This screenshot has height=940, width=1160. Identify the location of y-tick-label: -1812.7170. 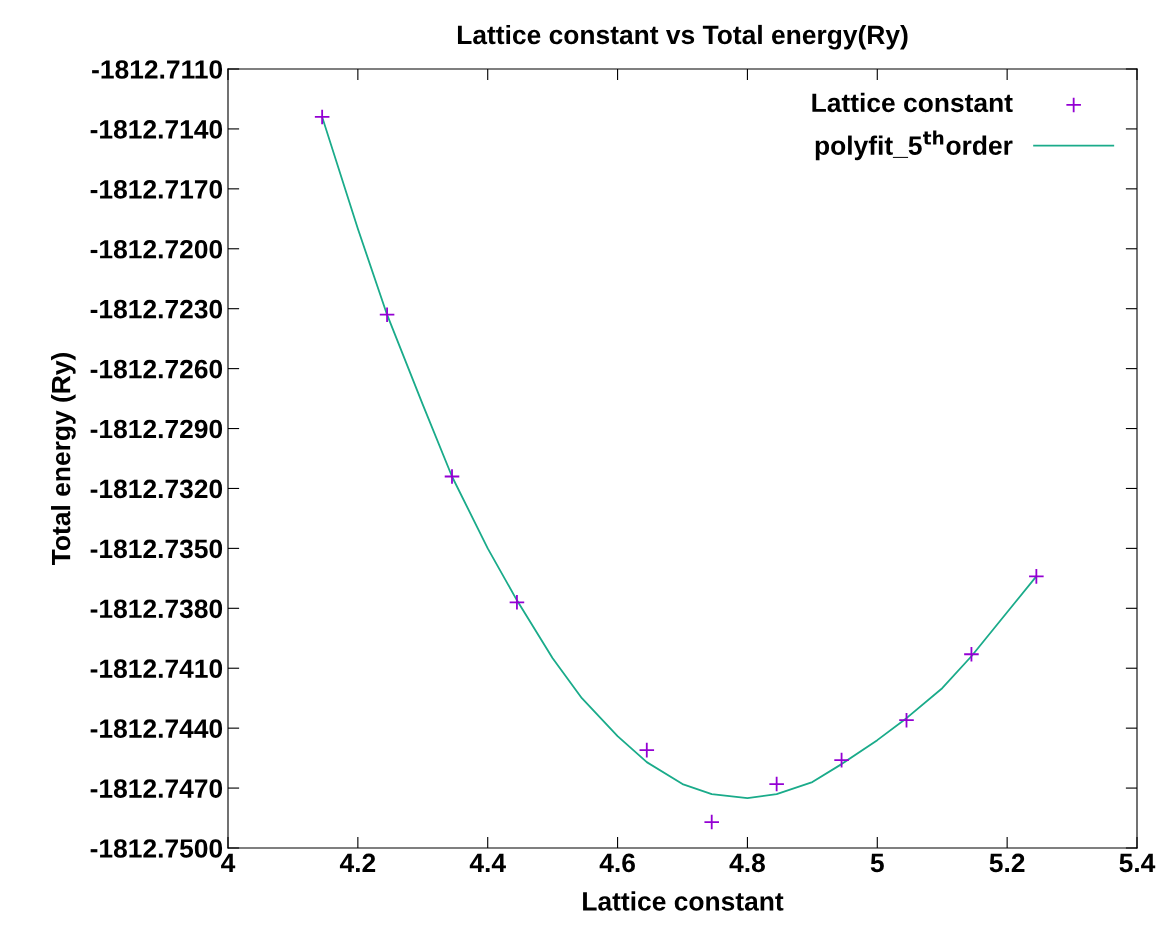
(156, 189).